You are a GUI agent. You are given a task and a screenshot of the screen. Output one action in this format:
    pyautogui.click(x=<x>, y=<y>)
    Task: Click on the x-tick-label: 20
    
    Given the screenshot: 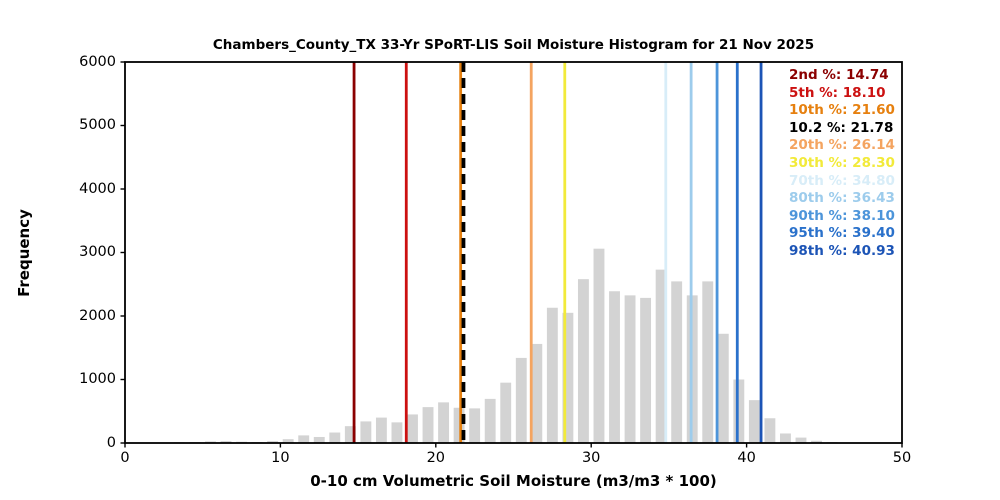 What is the action you would take?
    pyautogui.click(x=436, y=458)
    